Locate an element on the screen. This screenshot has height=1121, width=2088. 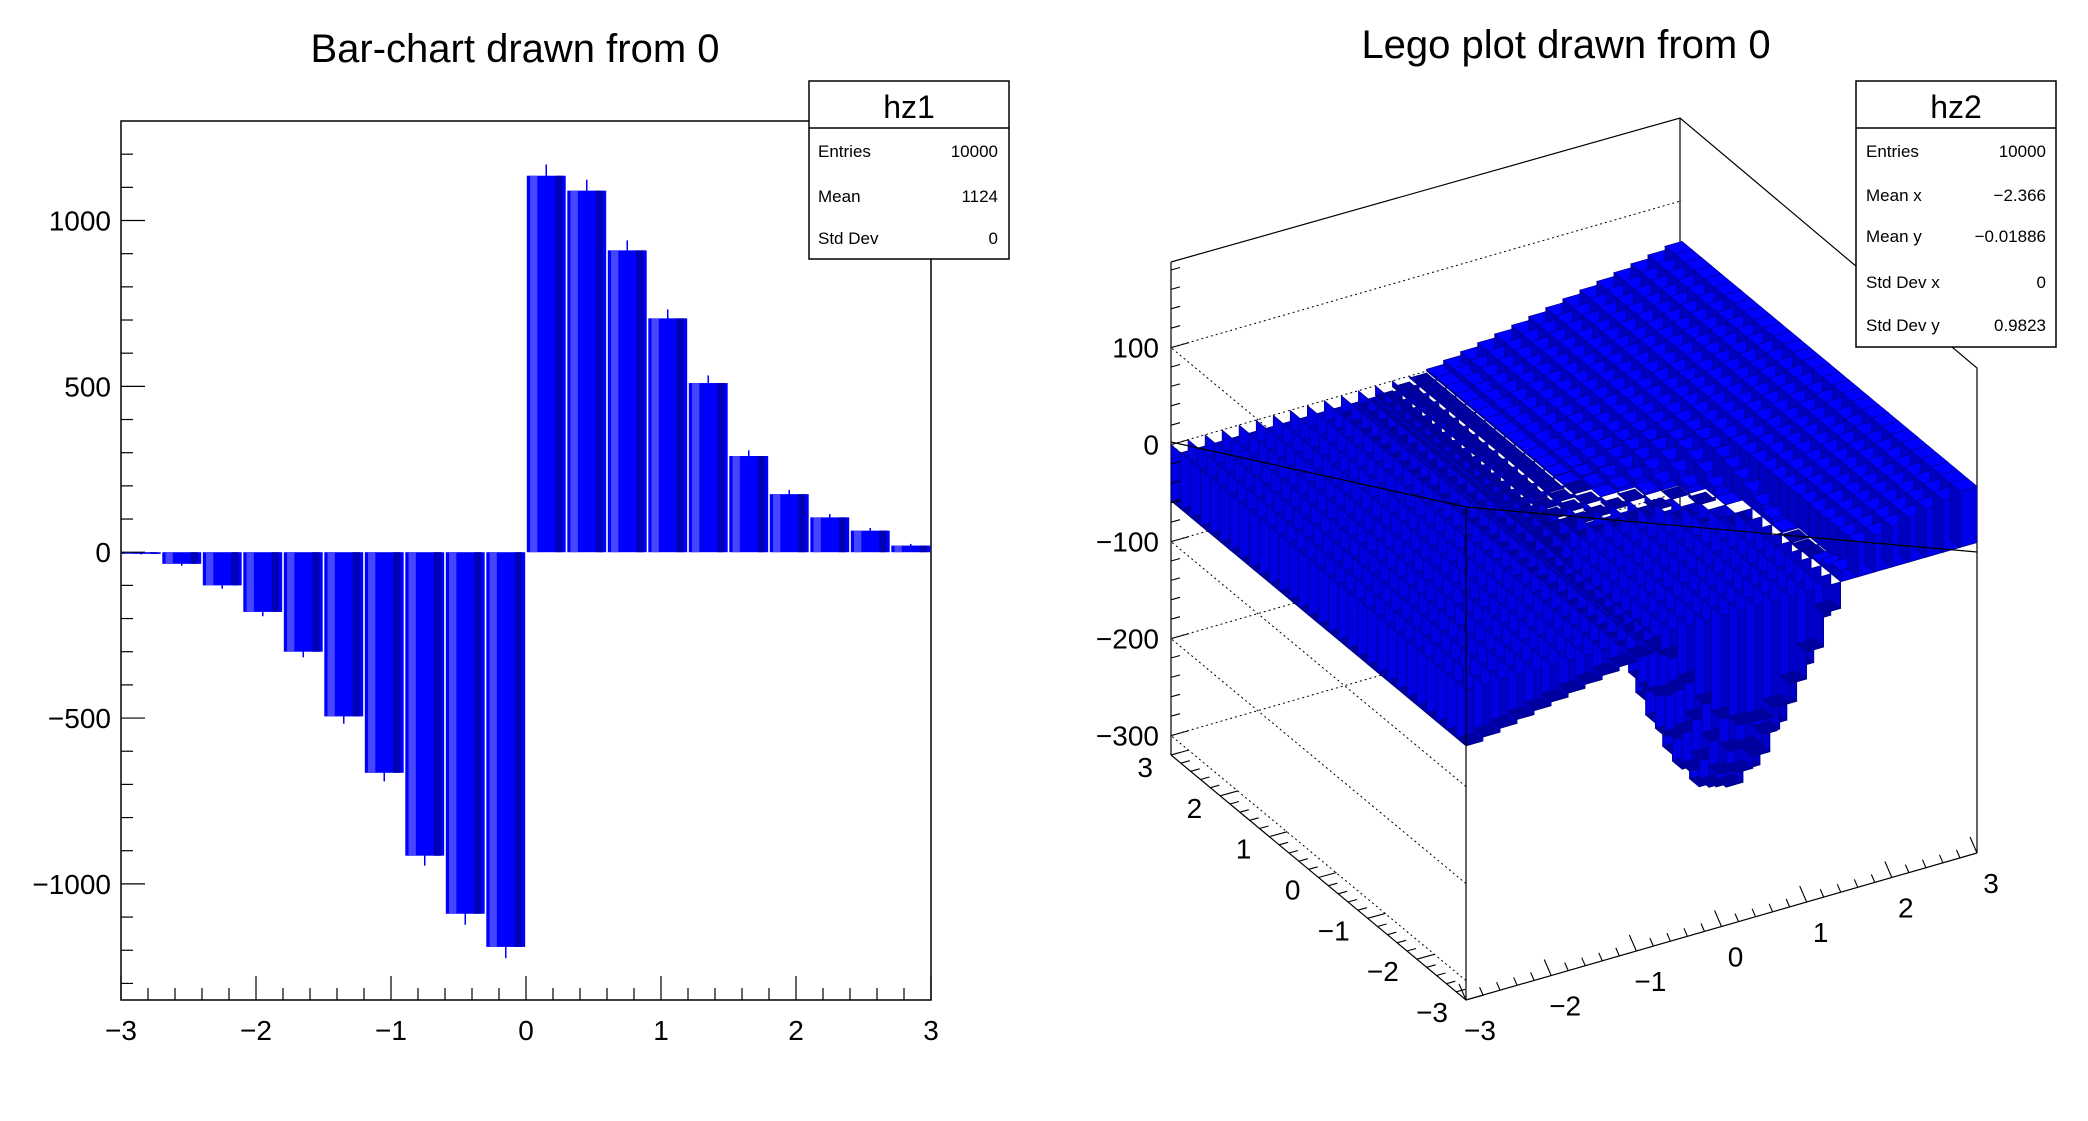
y-tick-label: −3 is located at coordinates (1432, 1012).